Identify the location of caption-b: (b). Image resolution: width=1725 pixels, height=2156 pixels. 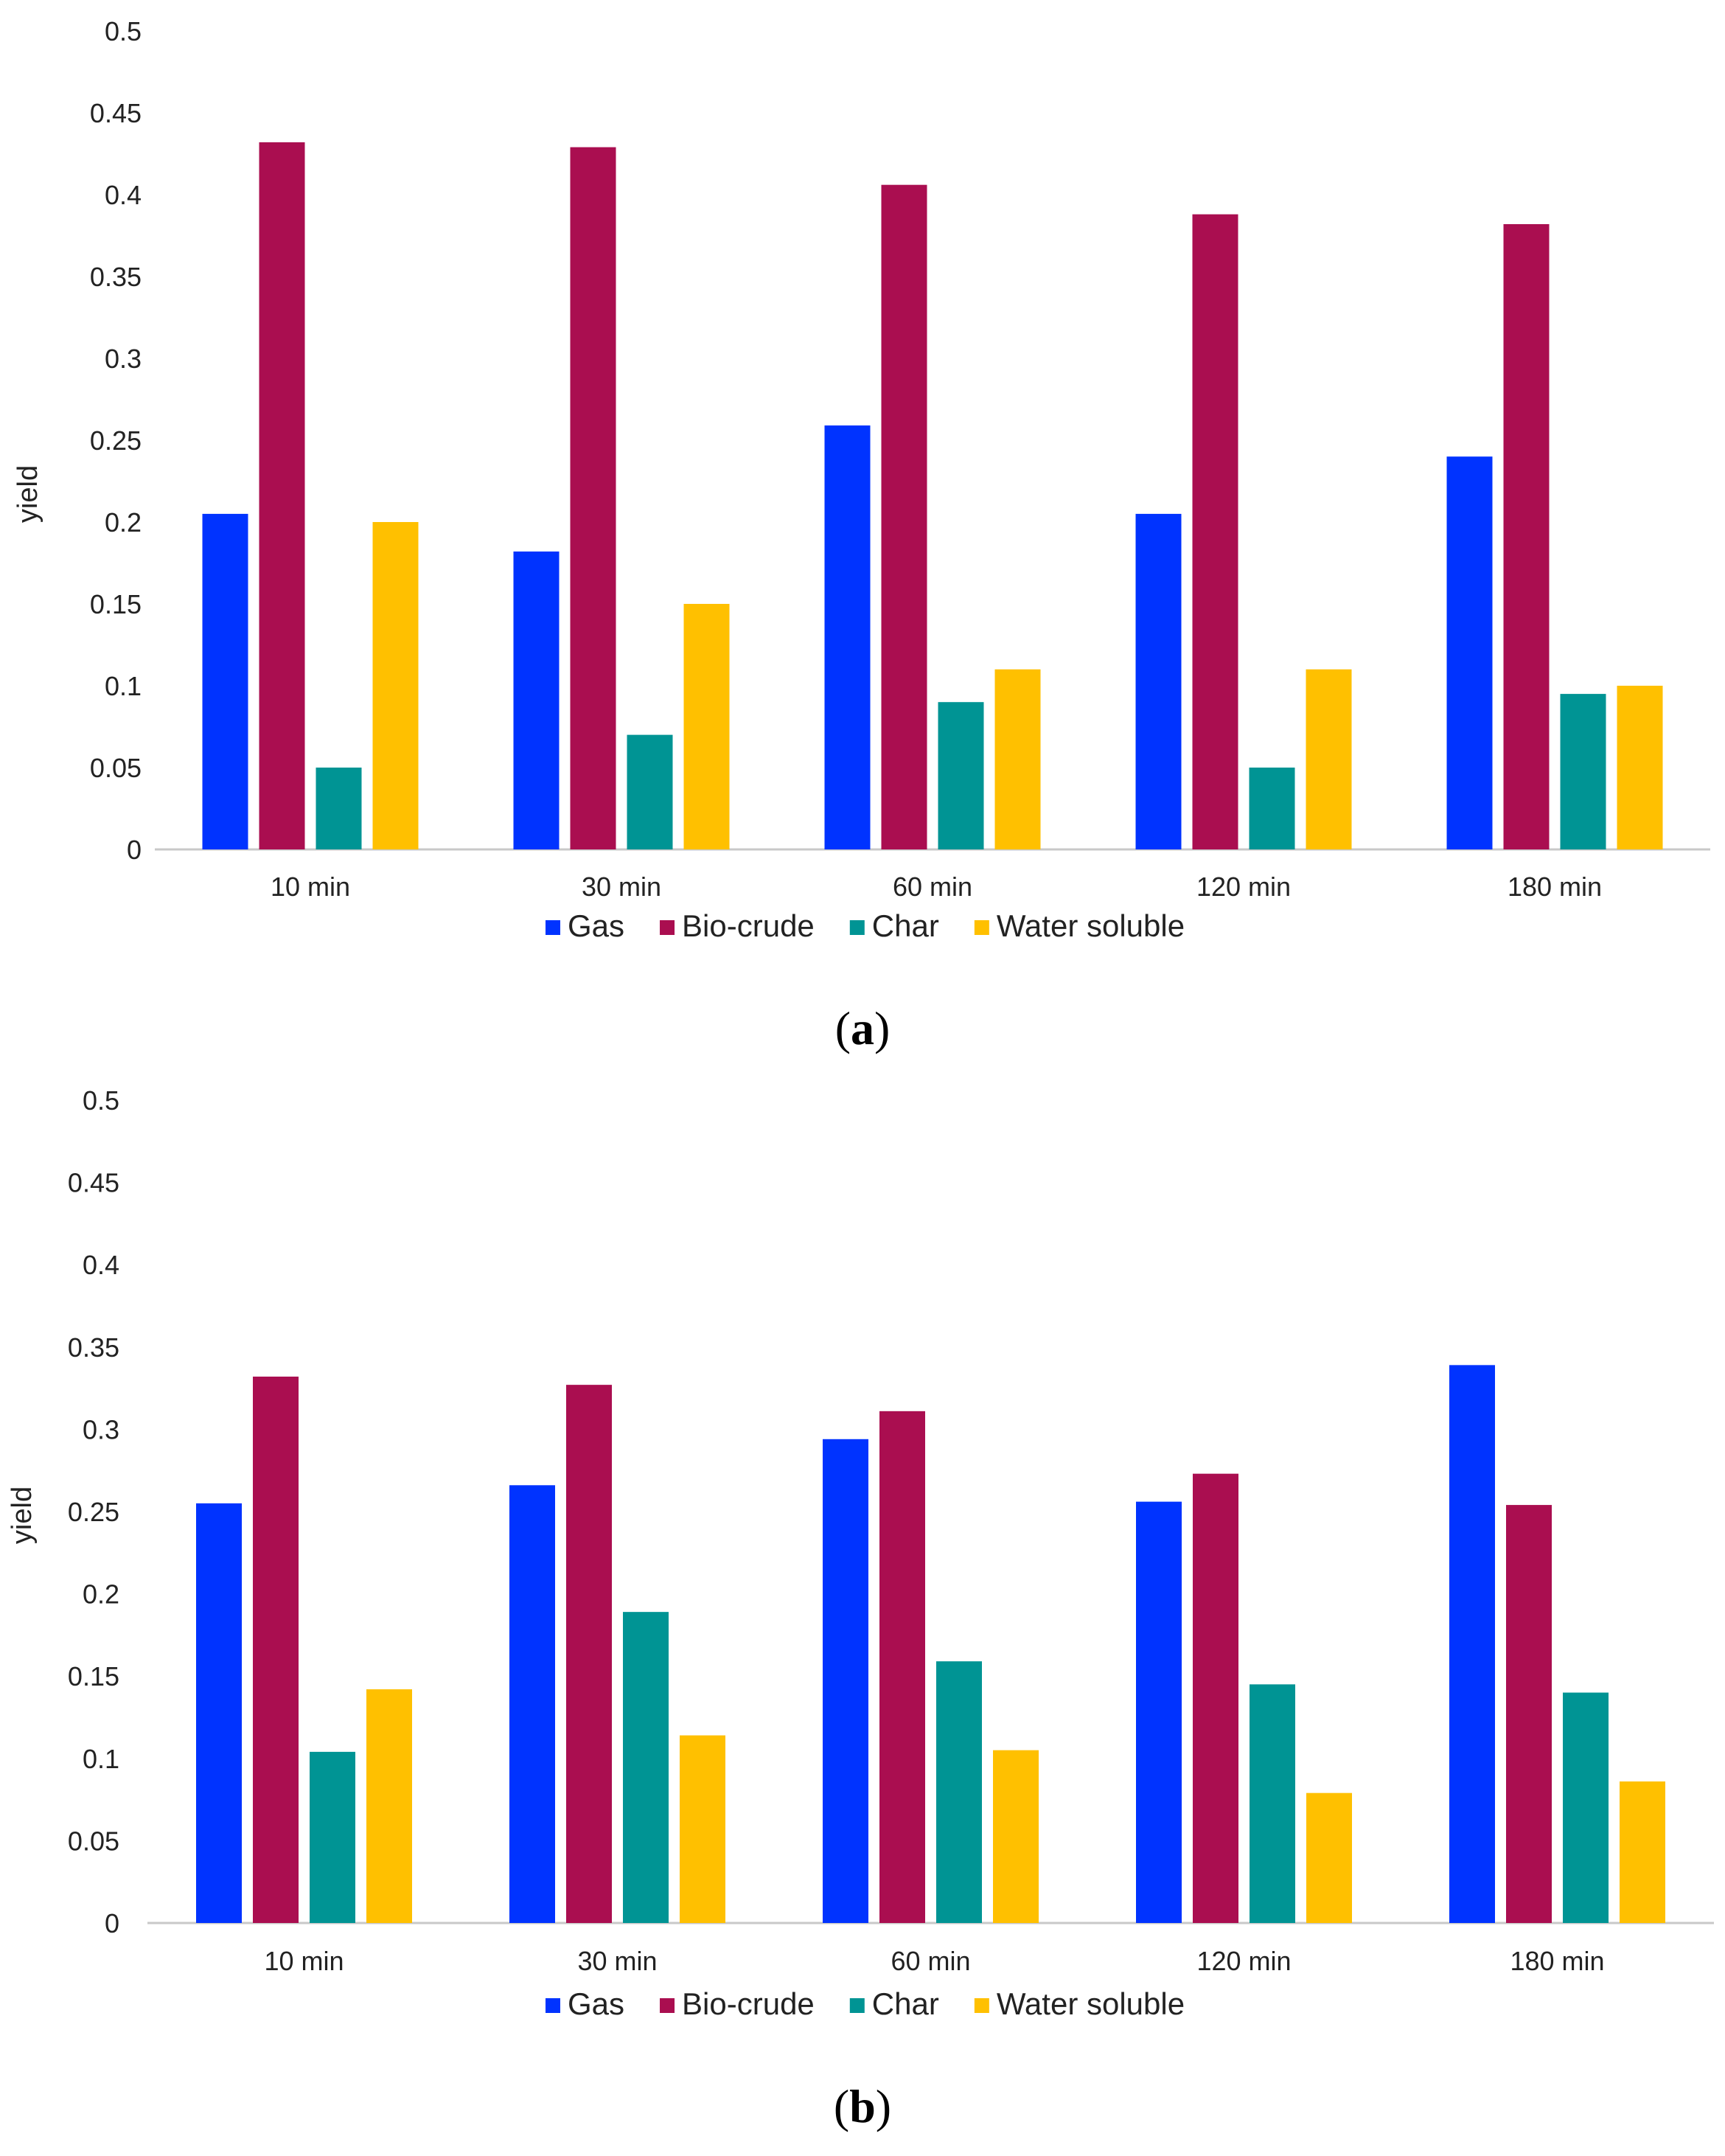
(862, 2106).